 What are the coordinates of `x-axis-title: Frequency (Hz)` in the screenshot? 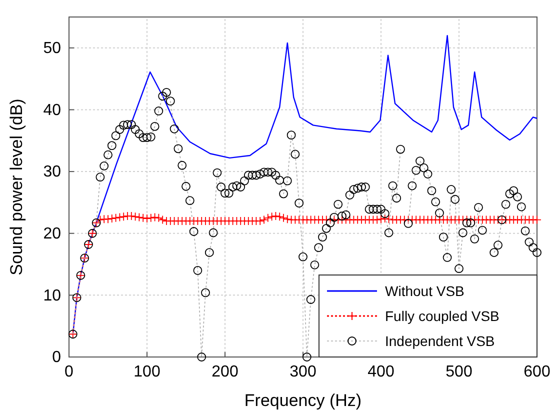 It's located at (303, 400).